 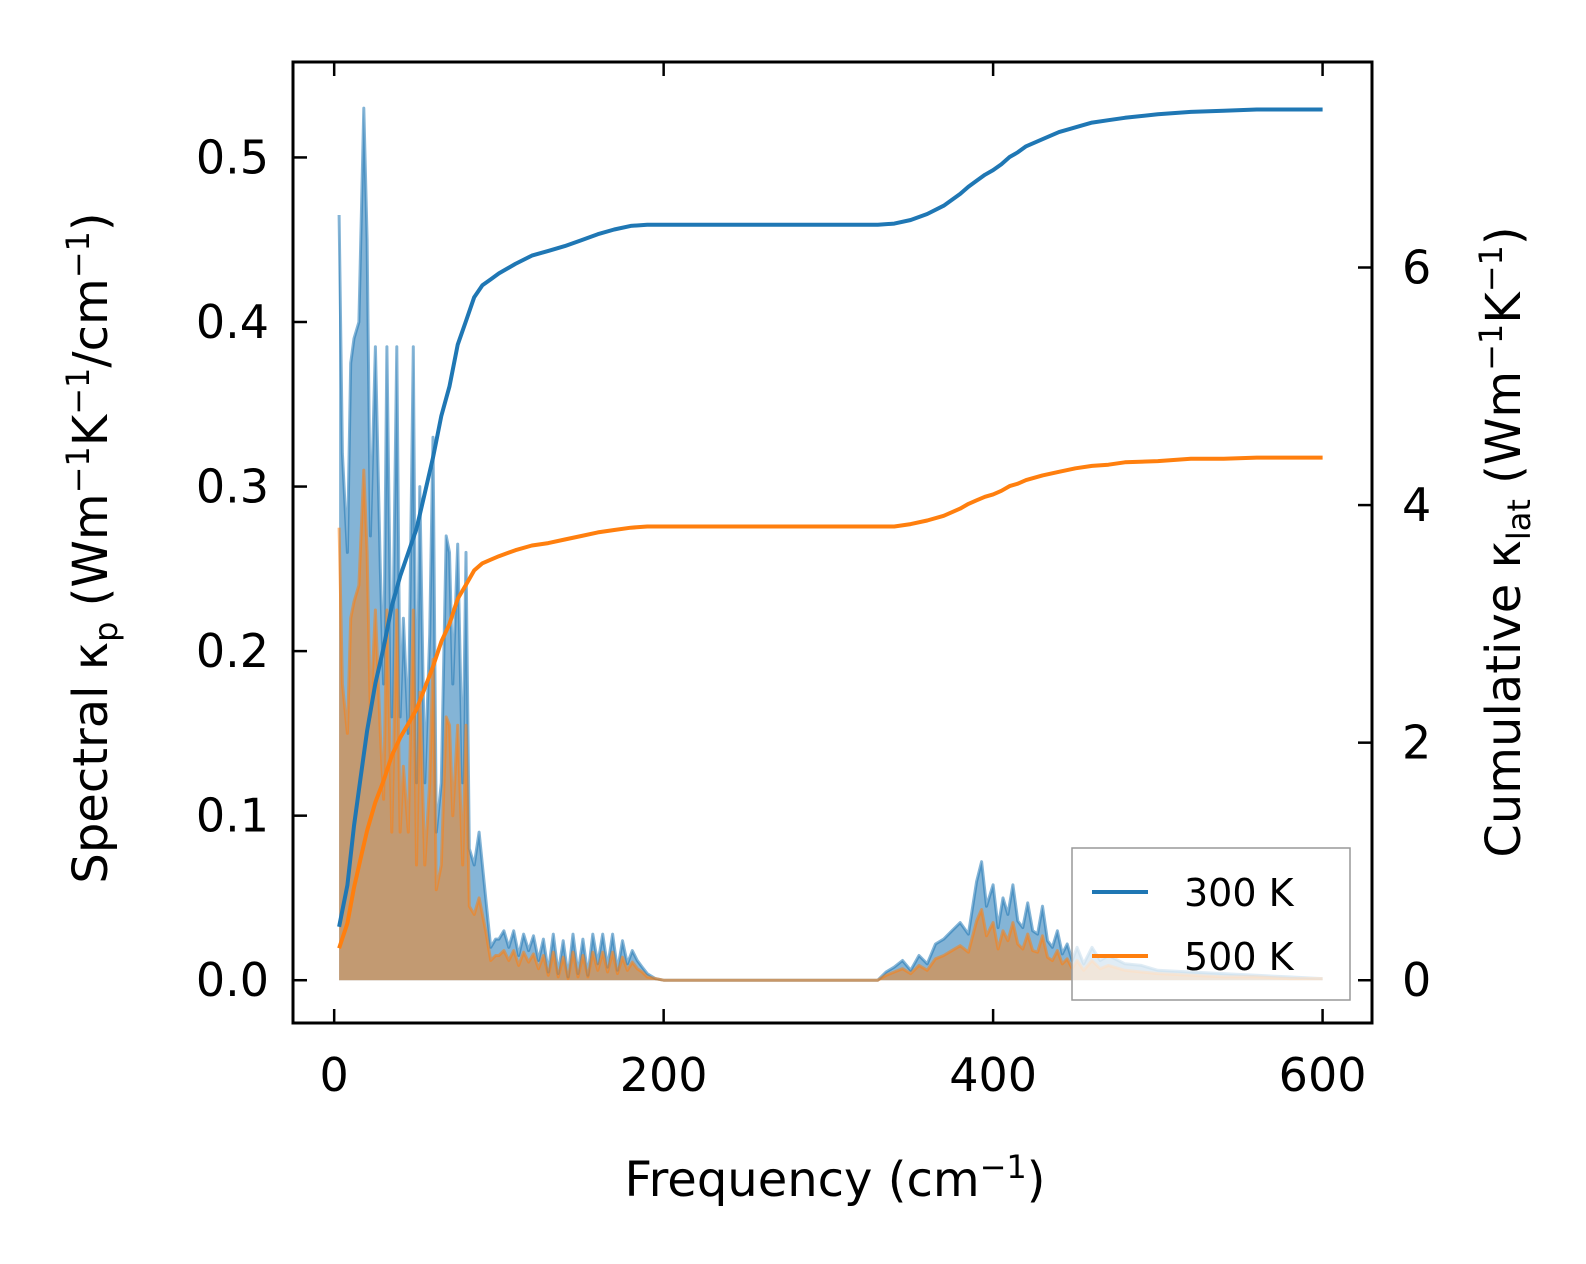 What do you see at coordinates (334, 1075) in the screenshot?
I see `x-tick-label-0: 0` at bounding box center [334, 1075].